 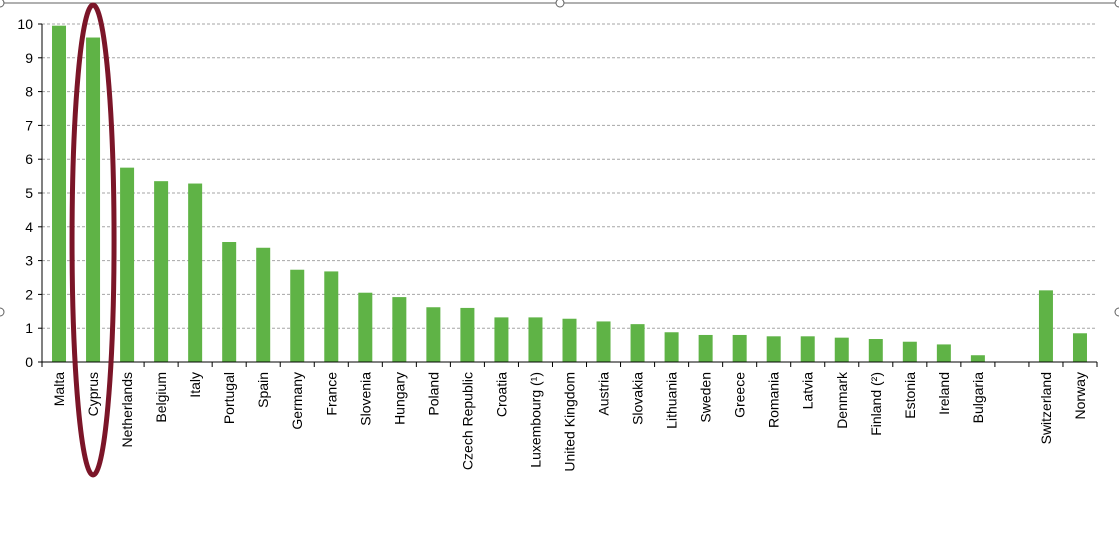 I want to click on x-tick-label: France, so click(x=331, y=394).